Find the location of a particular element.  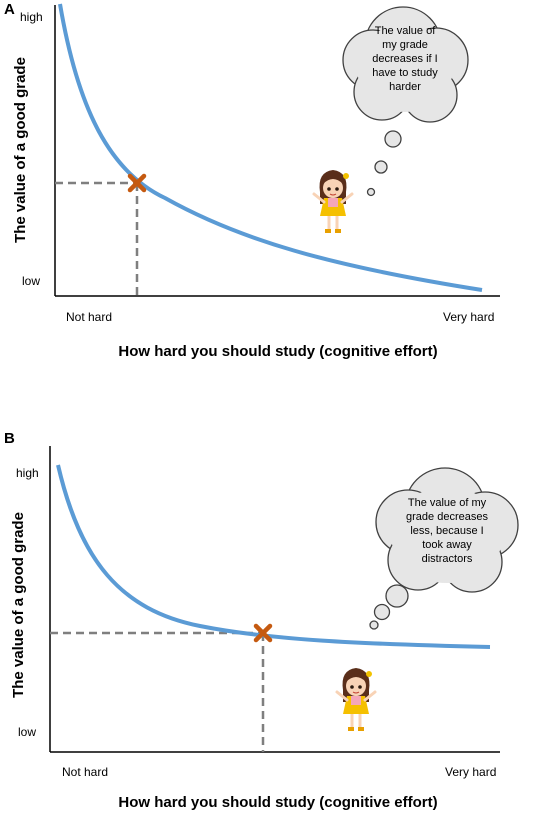

thought-line-1: The value of is located at coordinates (405, 31).